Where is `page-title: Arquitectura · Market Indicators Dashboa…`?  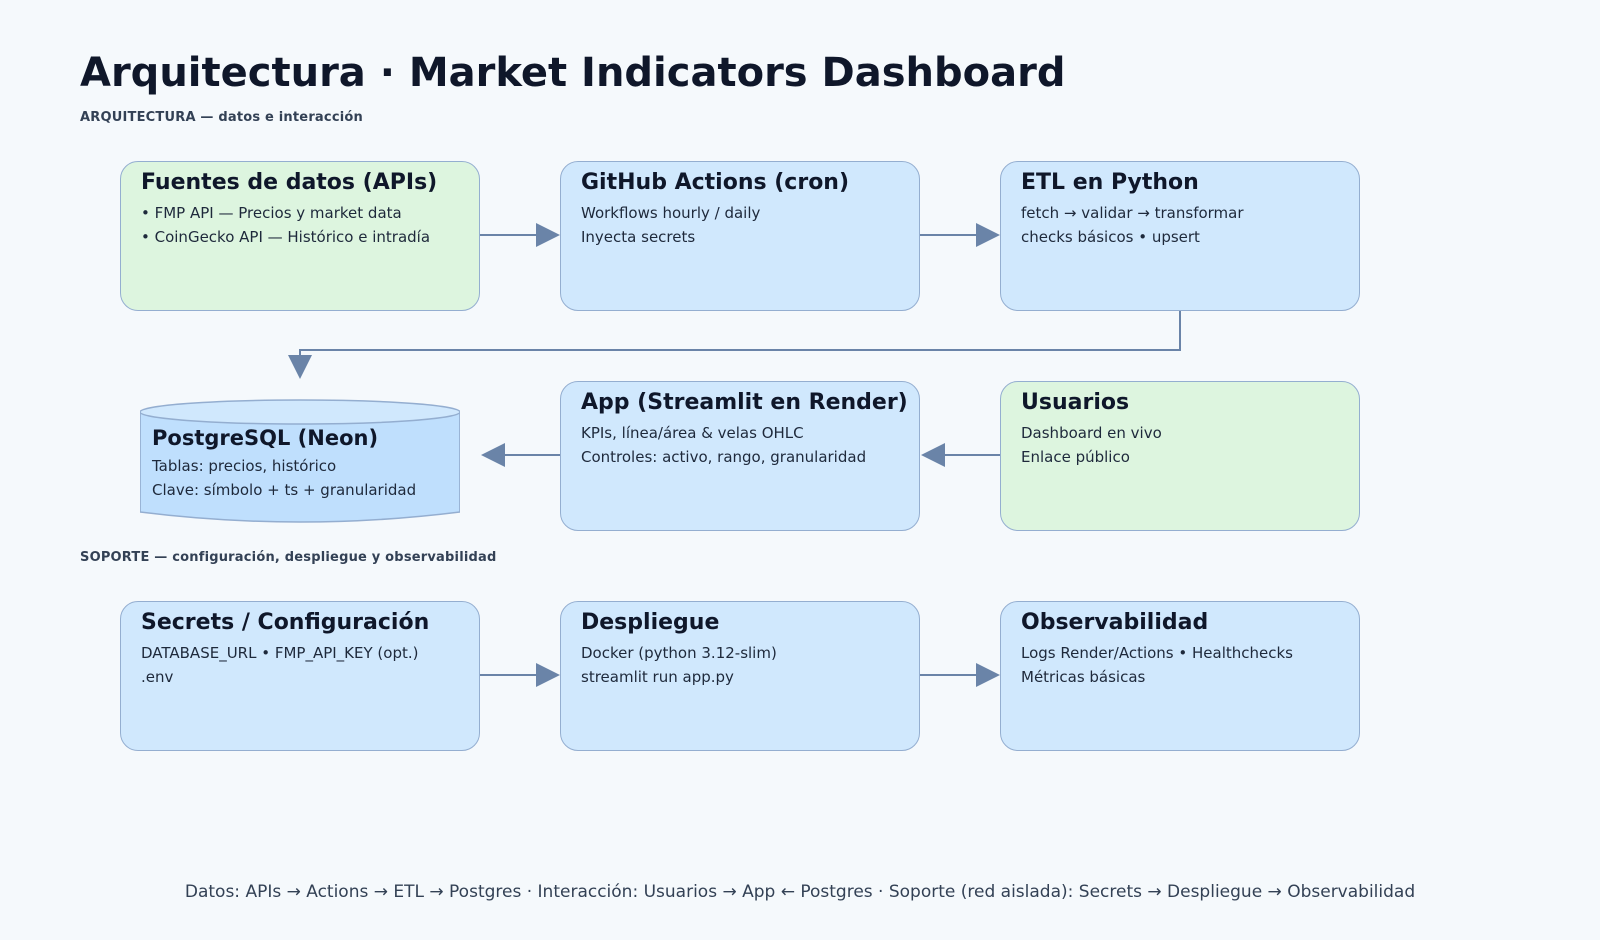 page-title: Arquitectura · Market Indicators Dashboa… is located at coordinates (573, 73).